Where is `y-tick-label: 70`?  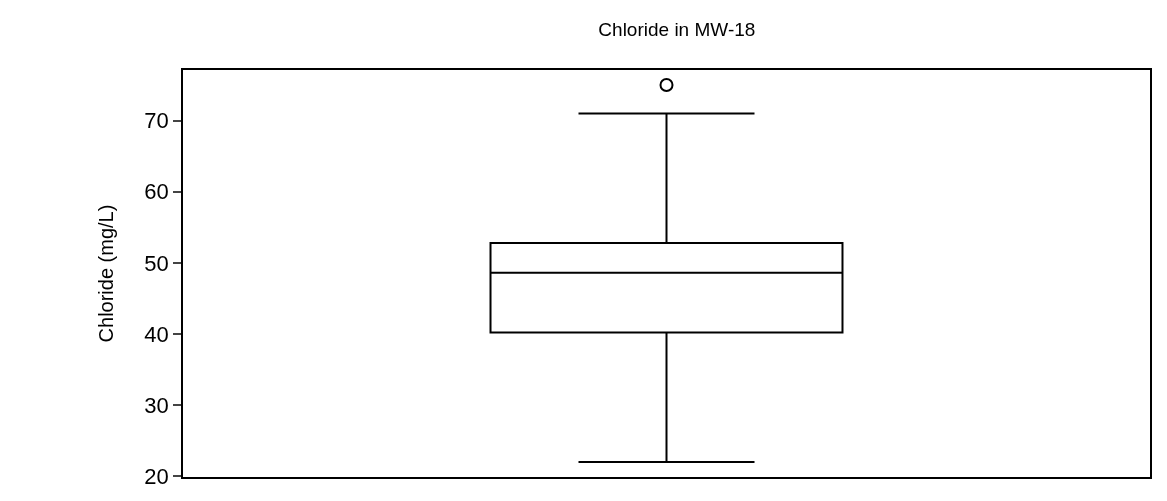
y-tick-label: 70 is located at coordinates (156, 121).